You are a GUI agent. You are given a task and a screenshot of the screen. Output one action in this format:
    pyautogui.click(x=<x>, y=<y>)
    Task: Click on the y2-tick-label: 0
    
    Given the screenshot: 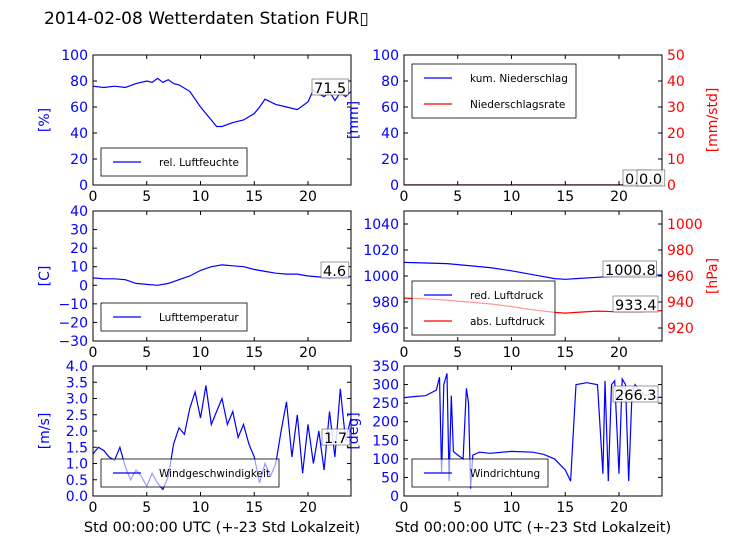 What is the action you would take?
    pyautogui.click(x=671, y=186)
    